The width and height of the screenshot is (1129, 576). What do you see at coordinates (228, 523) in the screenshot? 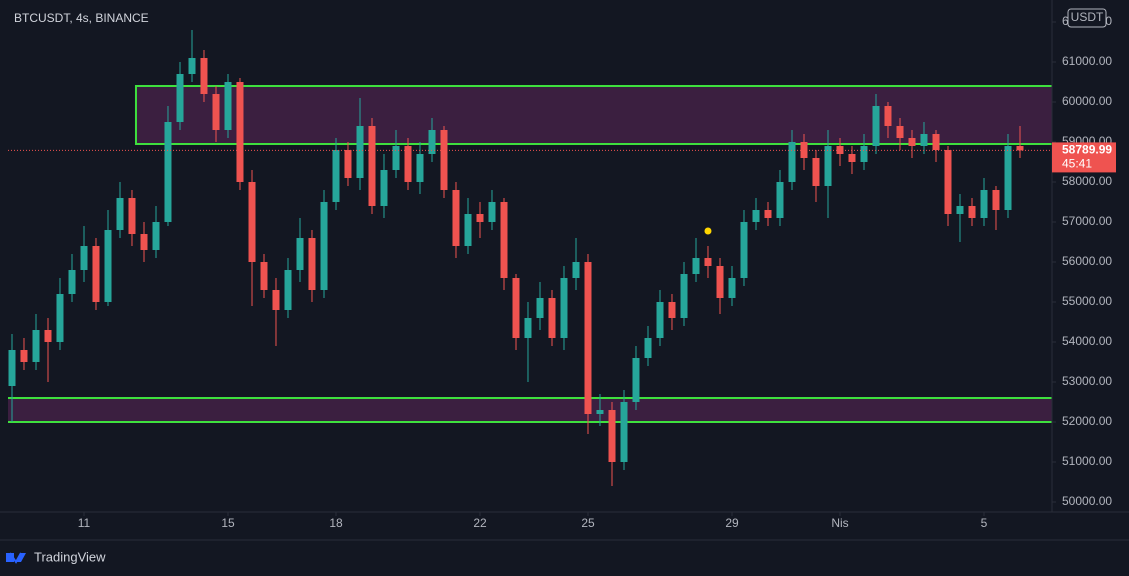
I see `x-tick-label: 15` at bounding box center [228, 523].